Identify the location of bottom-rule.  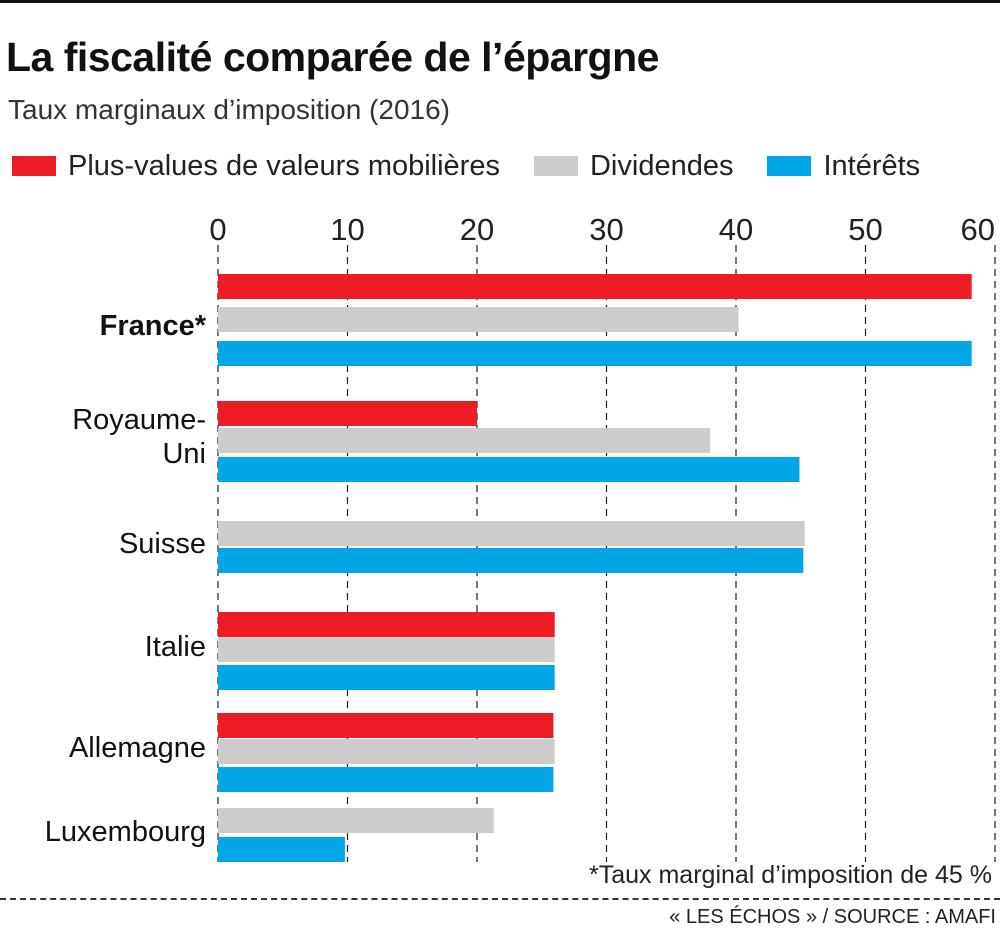
(500, 899).